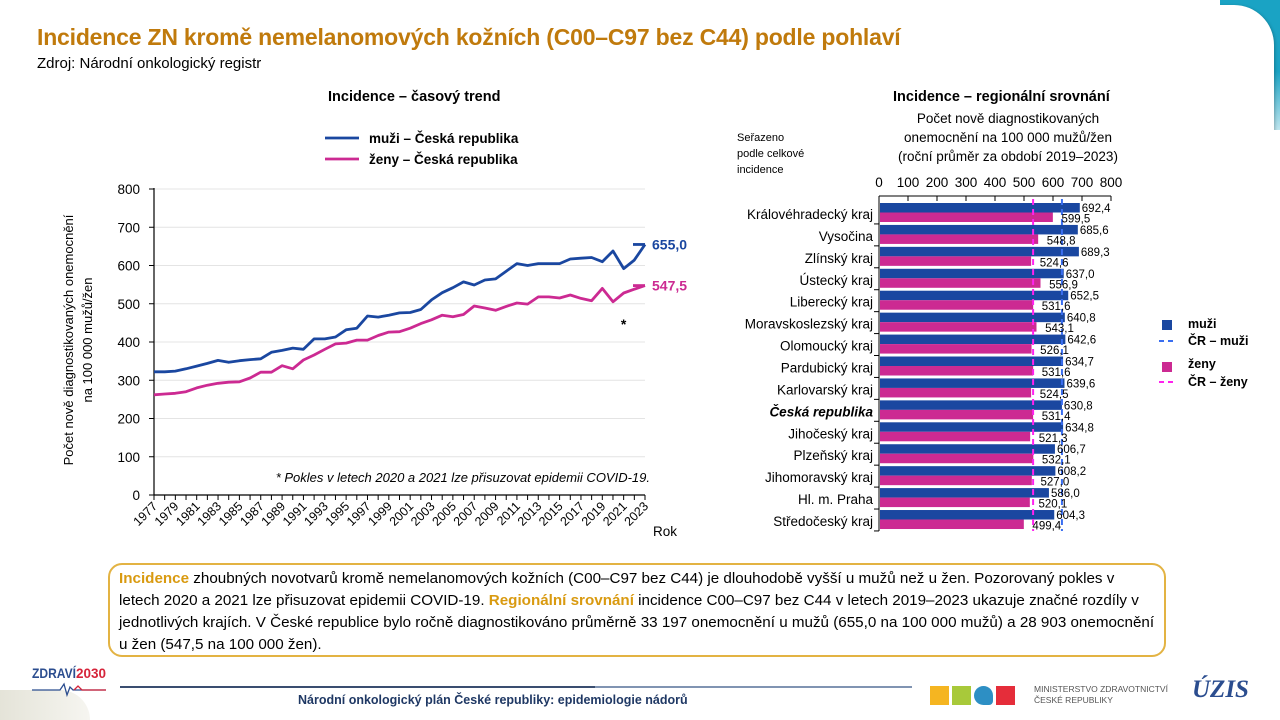 The height and width of the screenshot is (720, 1280). I want to click on bar-chart-subtitle-line: onemocnění na 100 000 mužů/žen, so click(1008, 137).